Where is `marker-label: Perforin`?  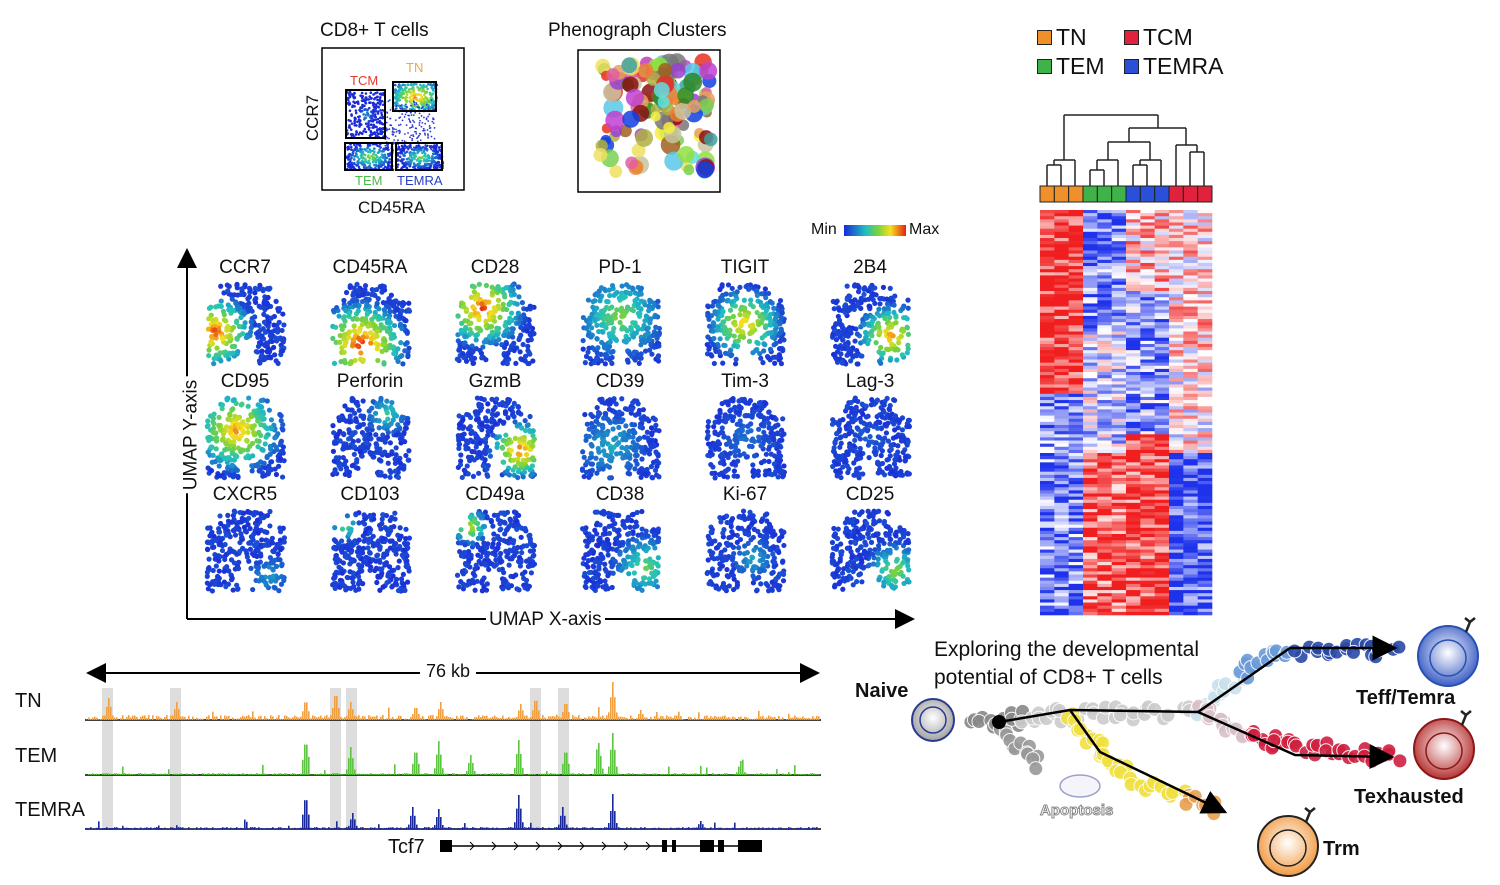
marker-label: Perforin is located at coordinates (370, 381).